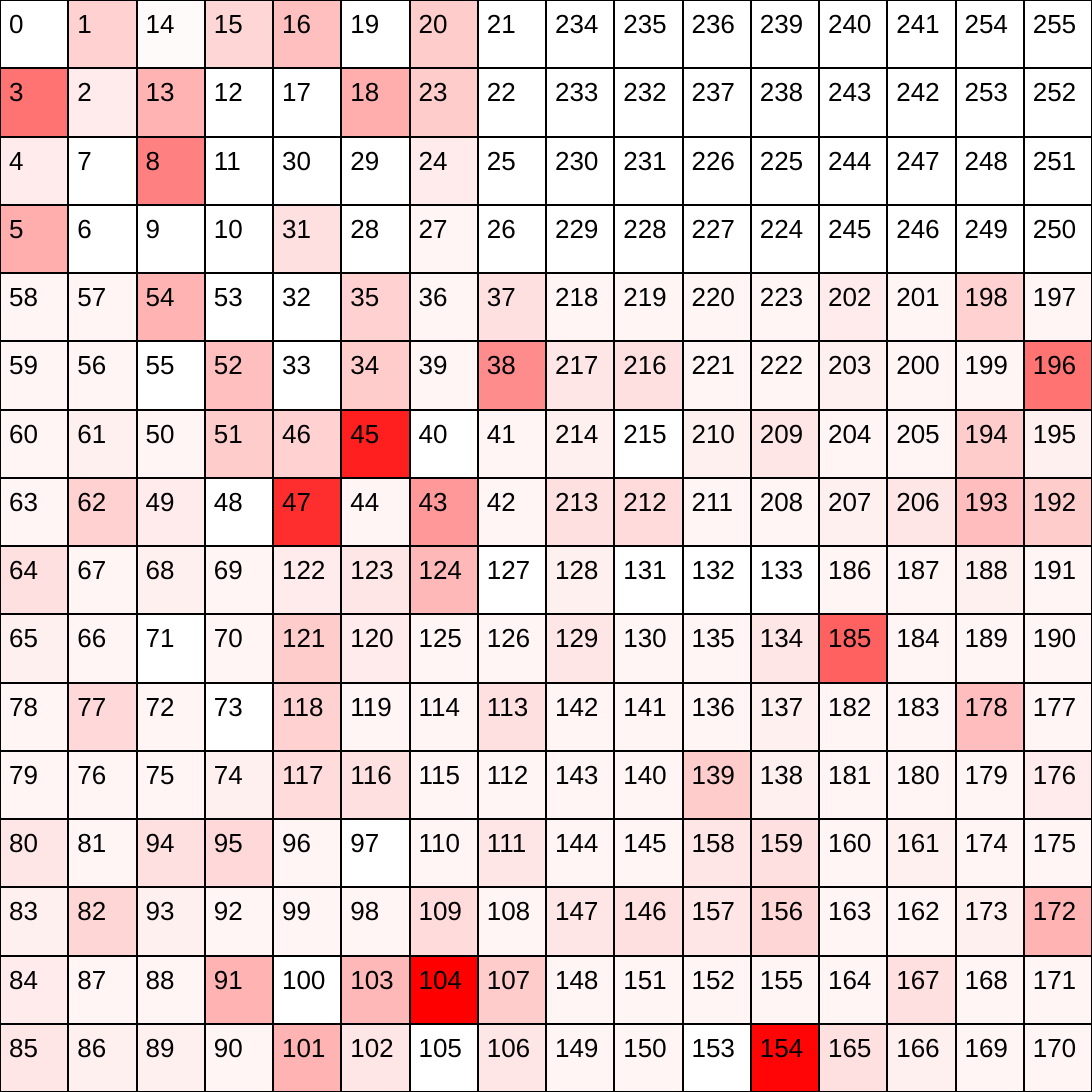  What do you see at coordinates (716, 375) in the screenshot?
I see `grid-cell: 221` at bounding box center [716, 375].